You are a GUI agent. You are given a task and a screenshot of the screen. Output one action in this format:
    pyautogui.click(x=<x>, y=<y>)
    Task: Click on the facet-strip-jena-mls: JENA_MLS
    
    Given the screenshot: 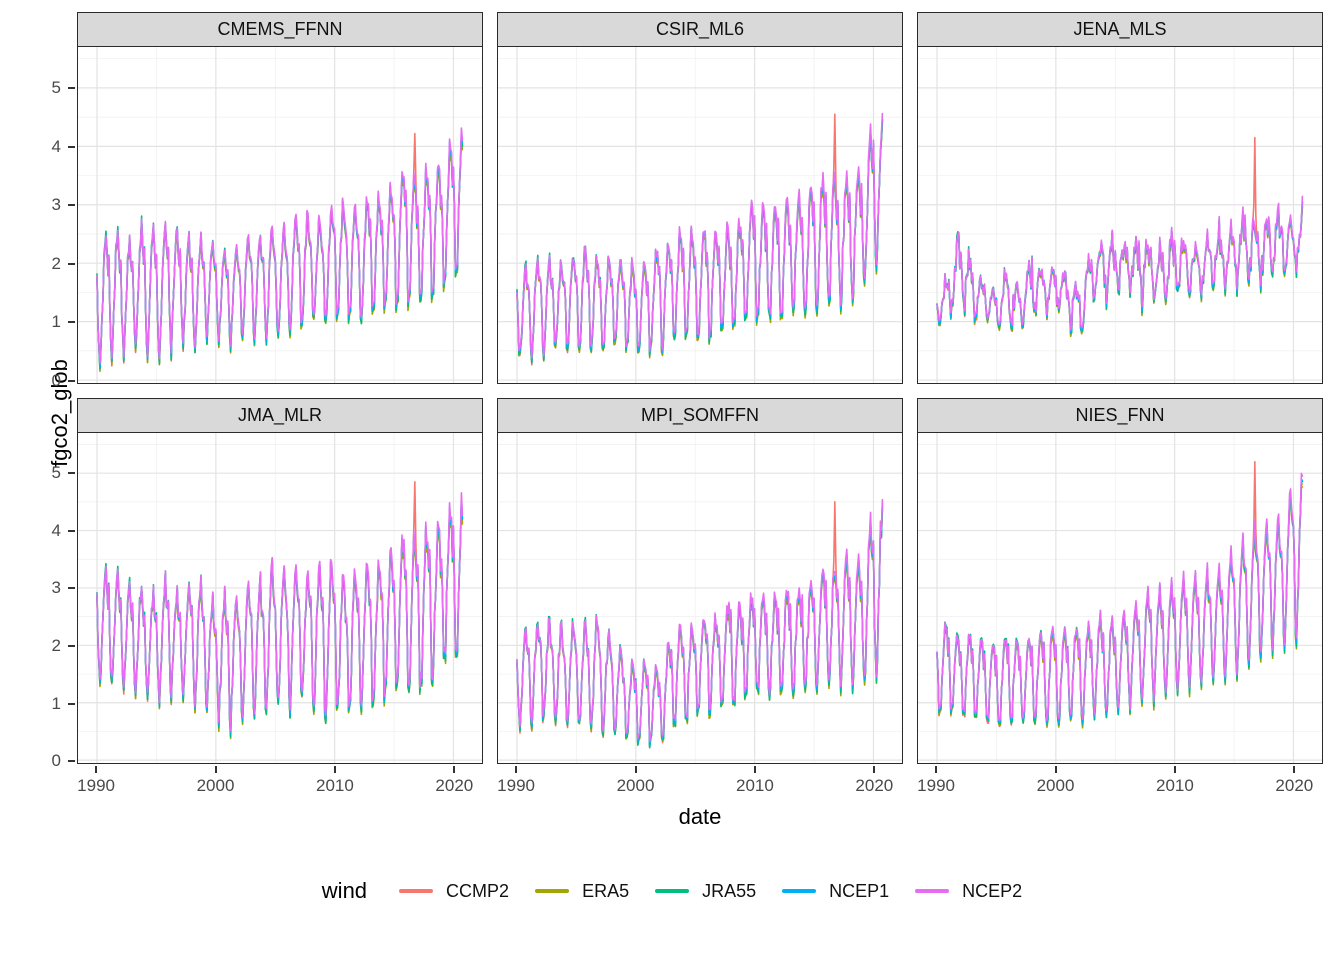 What is the action you would take?
    pyautogui.click(x=1120, y=29)
    